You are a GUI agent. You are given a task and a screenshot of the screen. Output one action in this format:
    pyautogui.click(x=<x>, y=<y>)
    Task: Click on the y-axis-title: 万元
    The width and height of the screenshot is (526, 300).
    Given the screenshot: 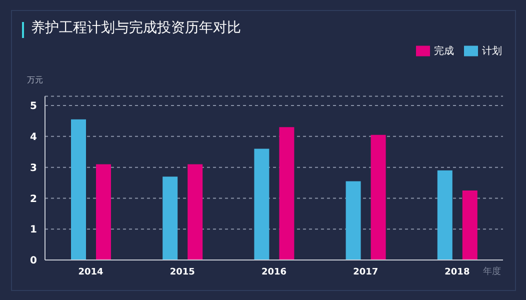 What is the action you would take?
    pyautogui.click(x=35, y=79)
    